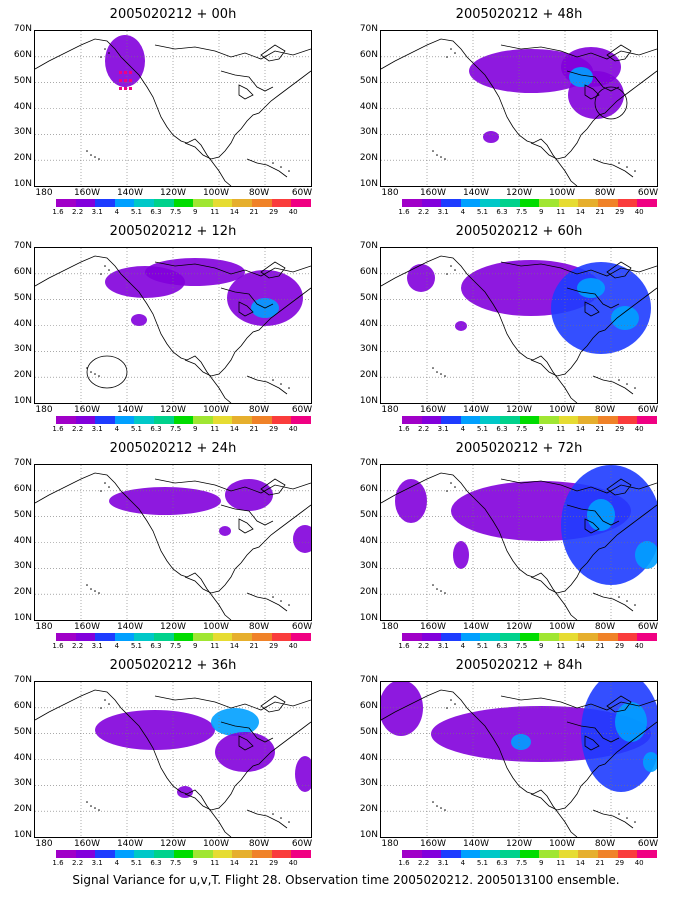  I want to click on panel-title: 2005020212 + 36h, so click(173, 665).